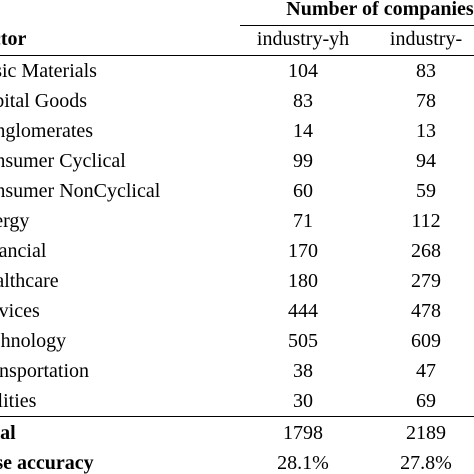 This screenshot has width=474, height=474. Describe the element at coordinates (303, 401) in the screenshot. I see `industry-yh-count: 30` at that location.